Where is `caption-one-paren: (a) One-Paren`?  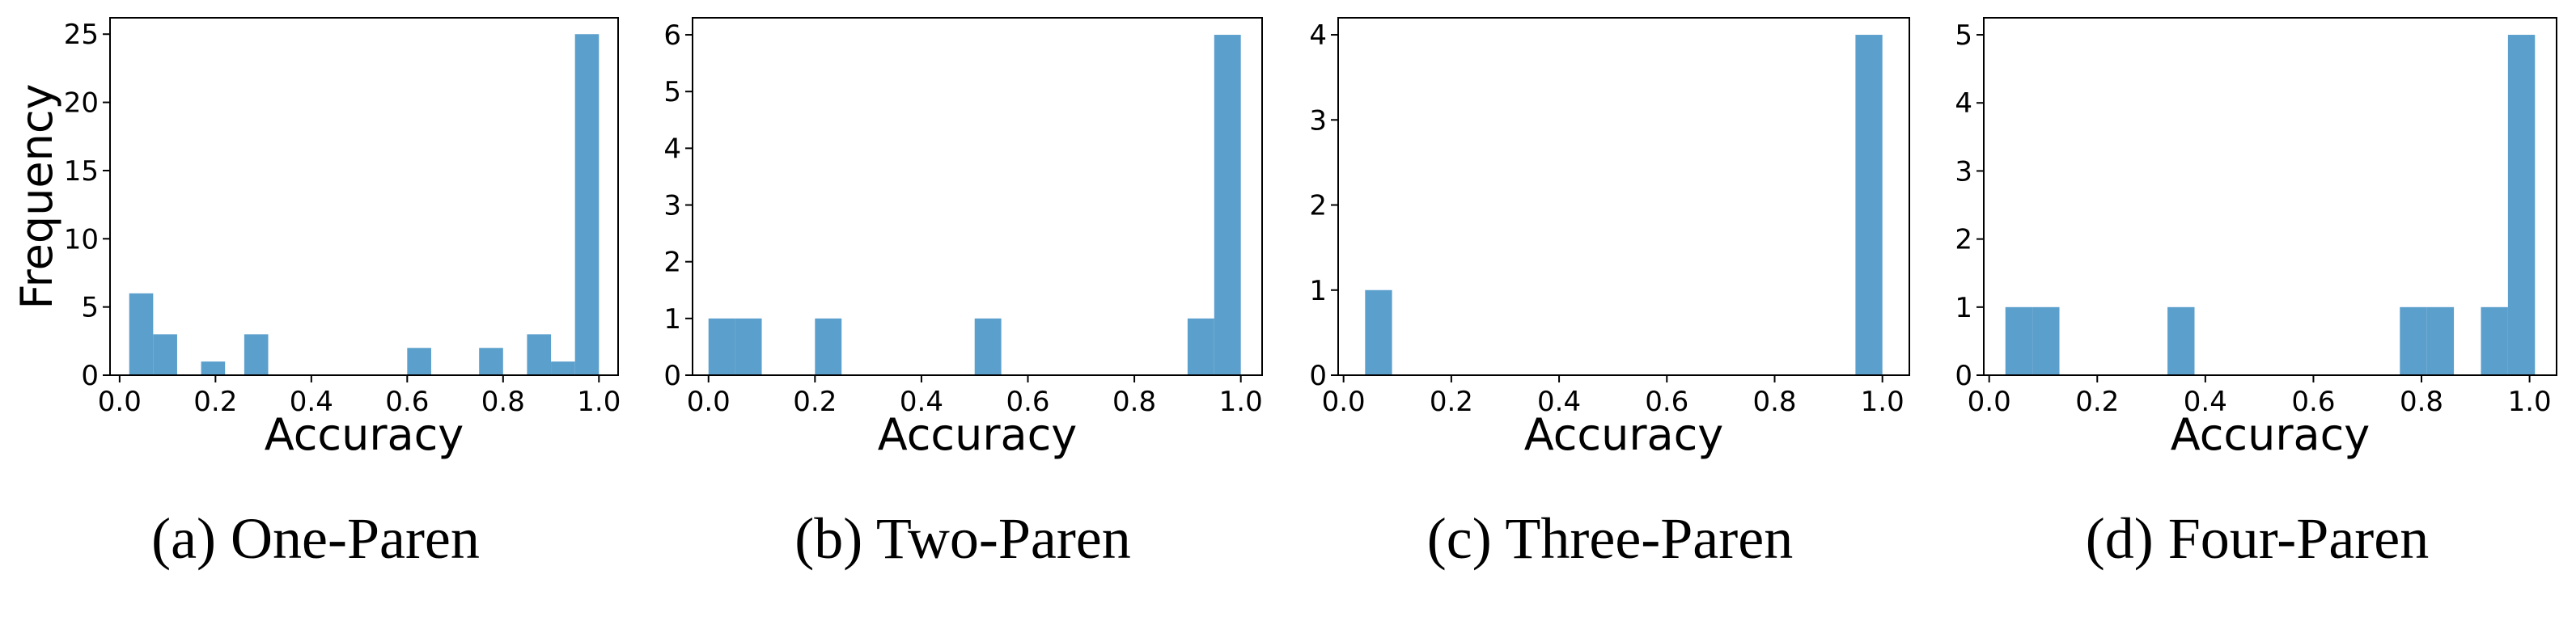 caption-one-paren: (a) One-Paren is located at coordinates (315, 538).